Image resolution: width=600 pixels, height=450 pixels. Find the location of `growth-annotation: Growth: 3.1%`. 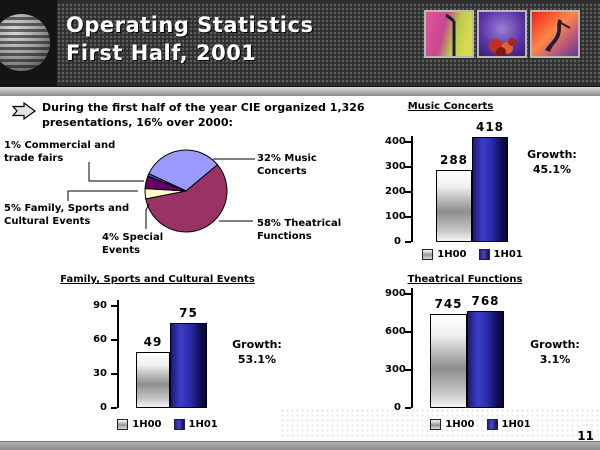

growth-annotation: Growth: 3.1% is located at coordinates (555, 352).